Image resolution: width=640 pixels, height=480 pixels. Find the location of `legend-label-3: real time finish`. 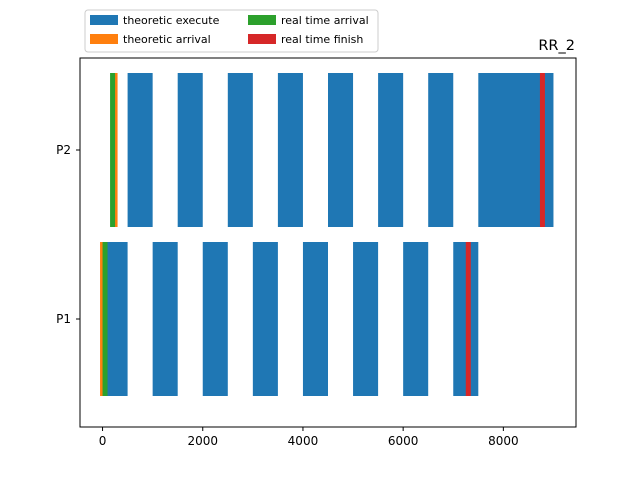

legend-label-3: real time finish is located at coordinates (322, 39).